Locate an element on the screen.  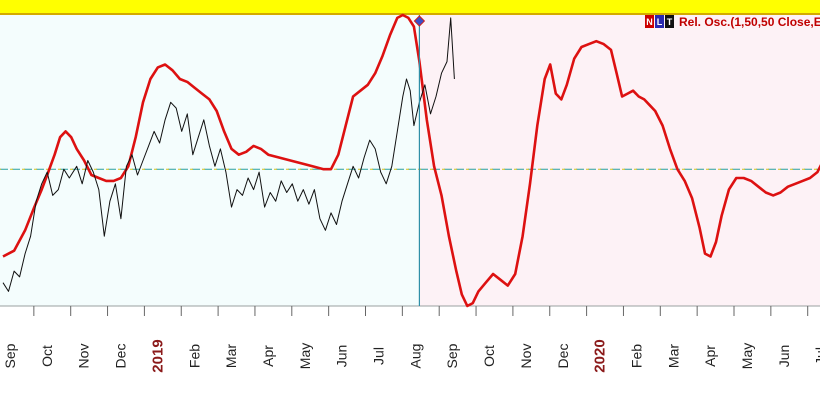
badge-n-icon is located at coordinates (649, 21).